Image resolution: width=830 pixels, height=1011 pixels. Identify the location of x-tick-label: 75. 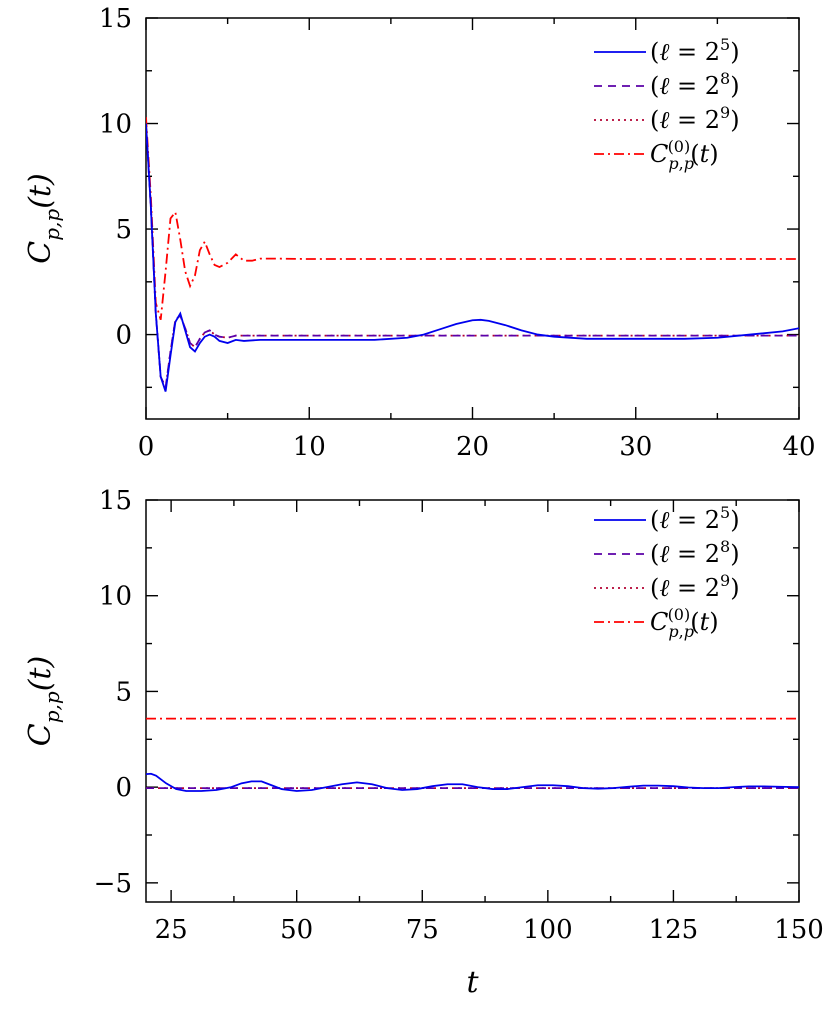
(422, 930).